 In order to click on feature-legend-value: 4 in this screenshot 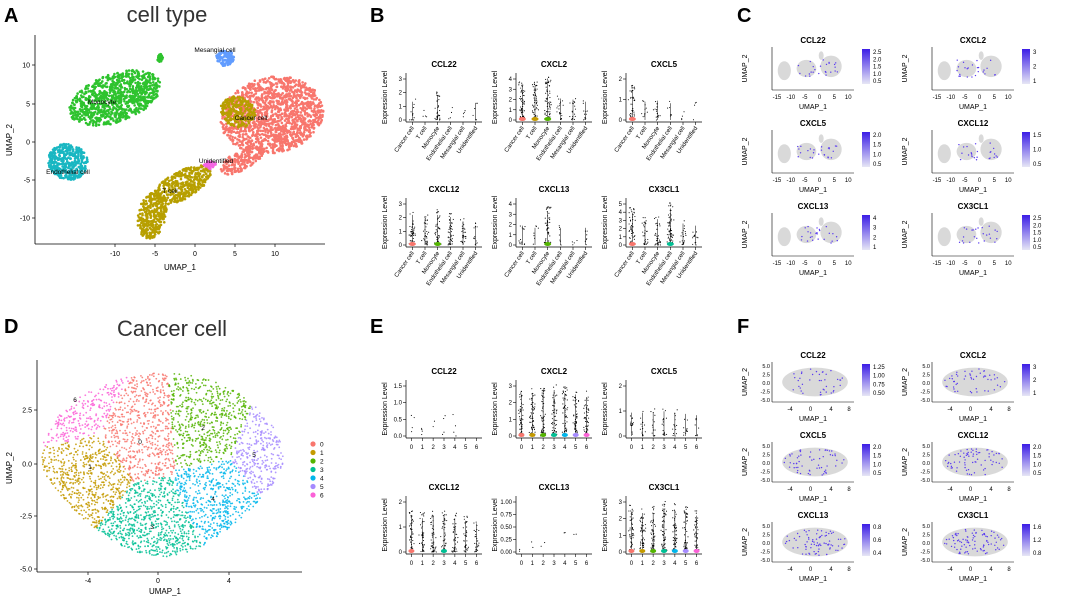, I will do `click(875, 219)`.